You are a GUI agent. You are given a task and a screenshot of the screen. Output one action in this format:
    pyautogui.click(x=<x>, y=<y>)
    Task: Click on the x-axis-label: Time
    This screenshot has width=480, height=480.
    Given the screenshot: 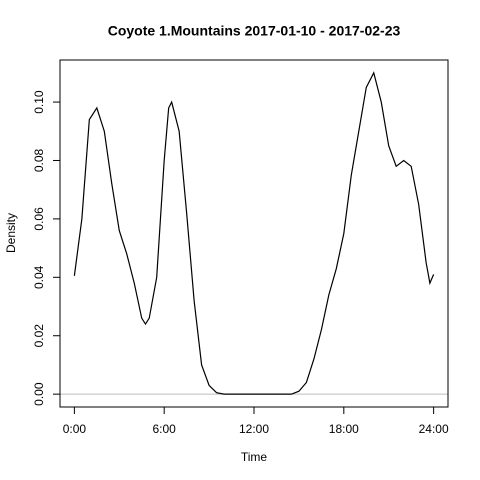 What is the action you would take?
    pyautogui.click(x=254, y=457)
    